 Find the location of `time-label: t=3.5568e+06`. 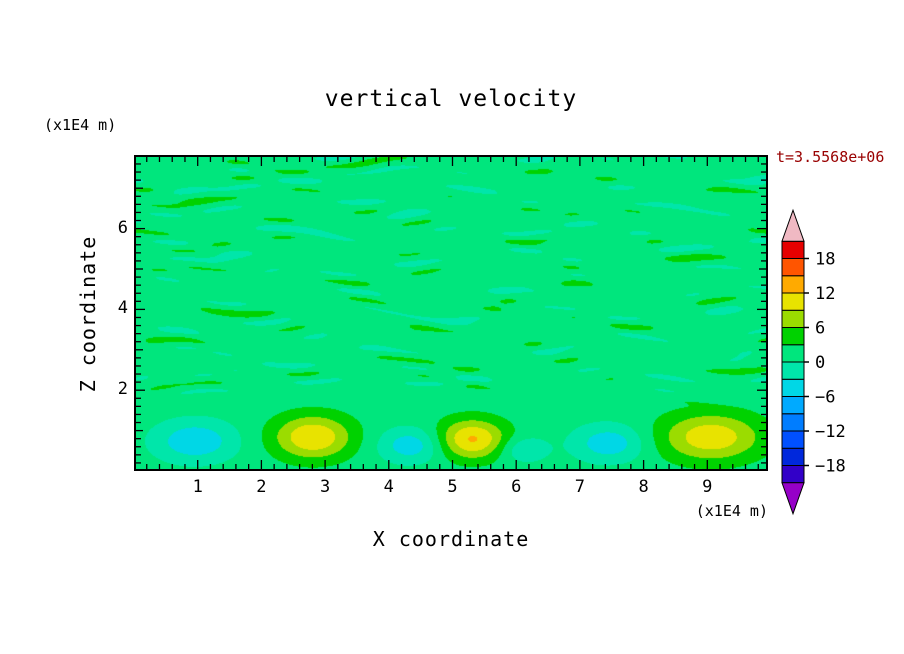

time-label: t=3.5568e+06 is located at coordinates (830, 157).